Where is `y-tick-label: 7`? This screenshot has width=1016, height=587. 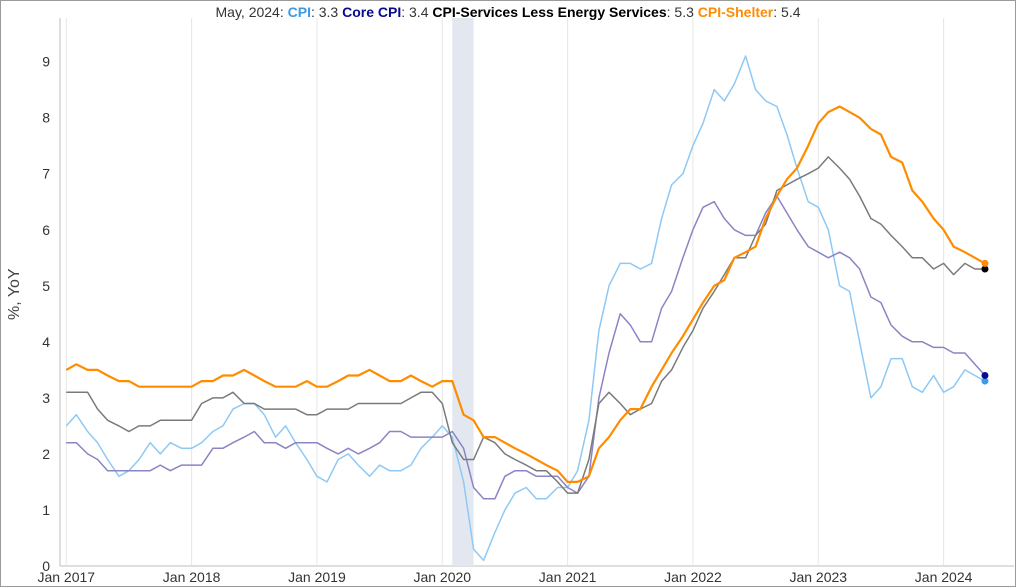 y-tick-label: 7 is located at coordinates (46, 174).